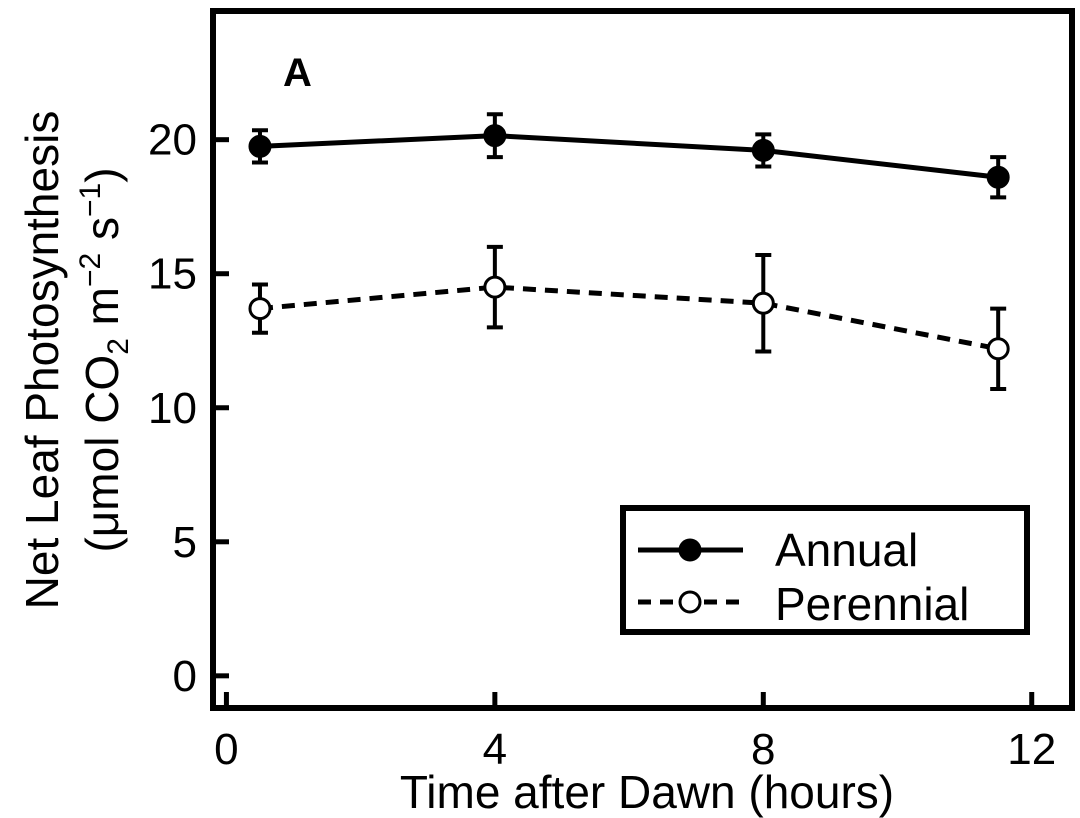  I want to click on y-tick-label: 15, so click(172, 274).